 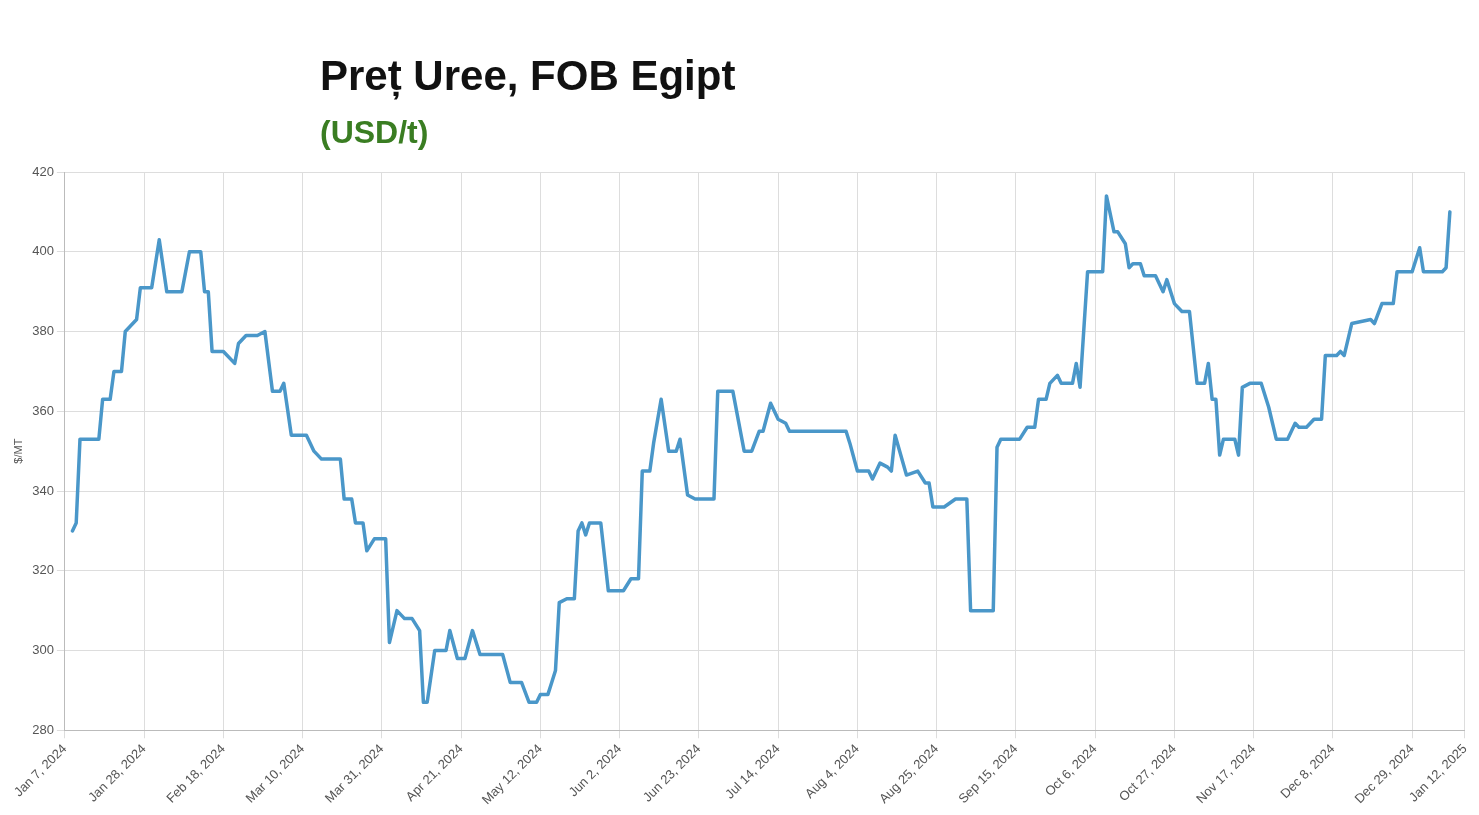 I want to click on y-tick-label: 400, so click(x=43, y=251).